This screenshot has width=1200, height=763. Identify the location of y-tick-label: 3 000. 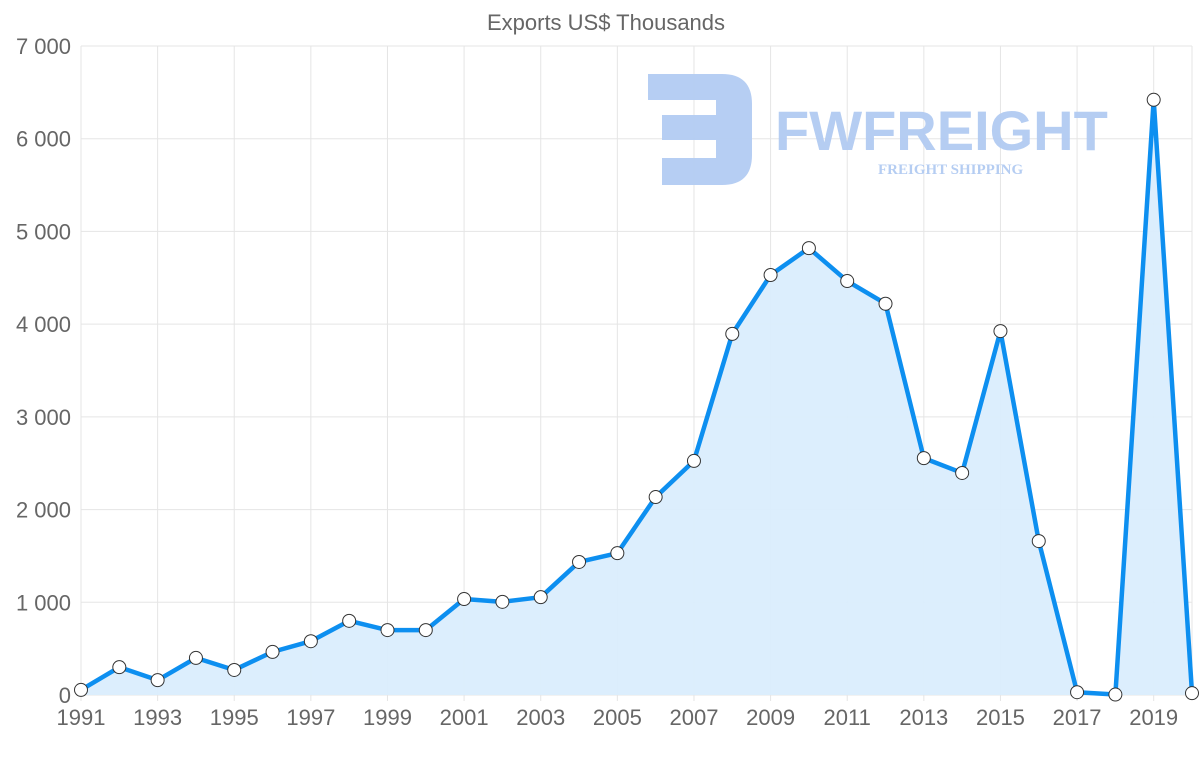
(43, 417).